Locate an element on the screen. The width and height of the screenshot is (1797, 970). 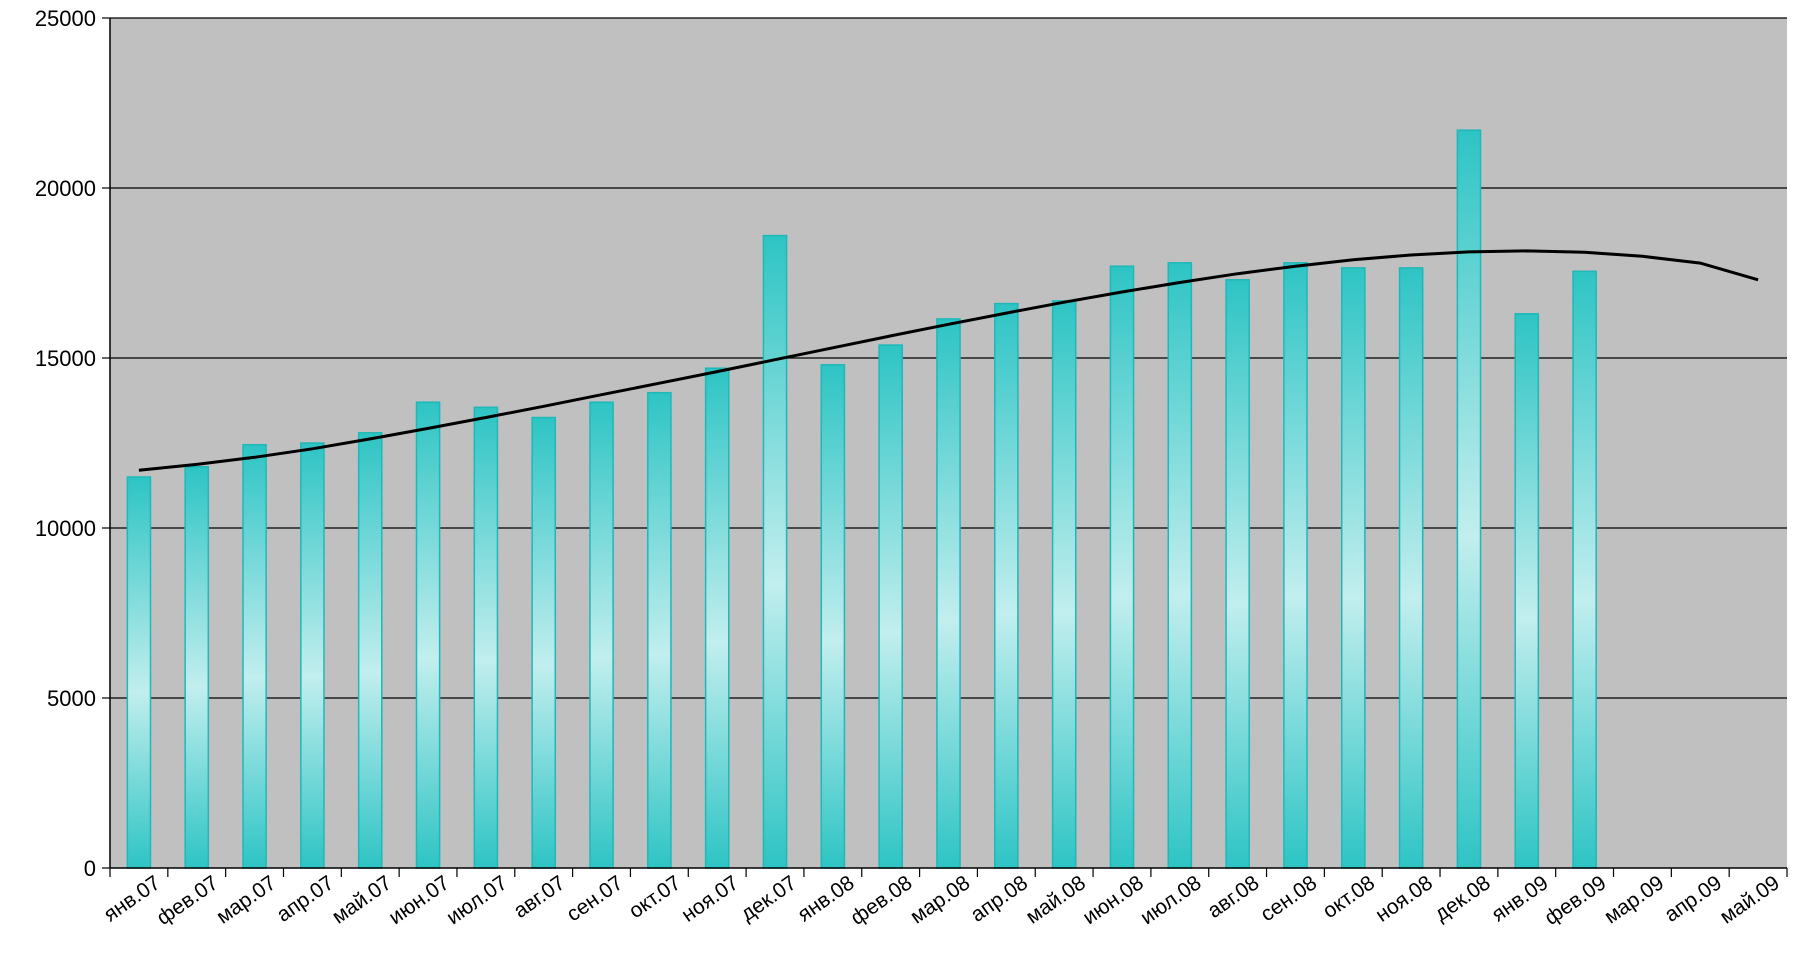
x-tick-label: янв.09 is located at coordinates (1519, 898).